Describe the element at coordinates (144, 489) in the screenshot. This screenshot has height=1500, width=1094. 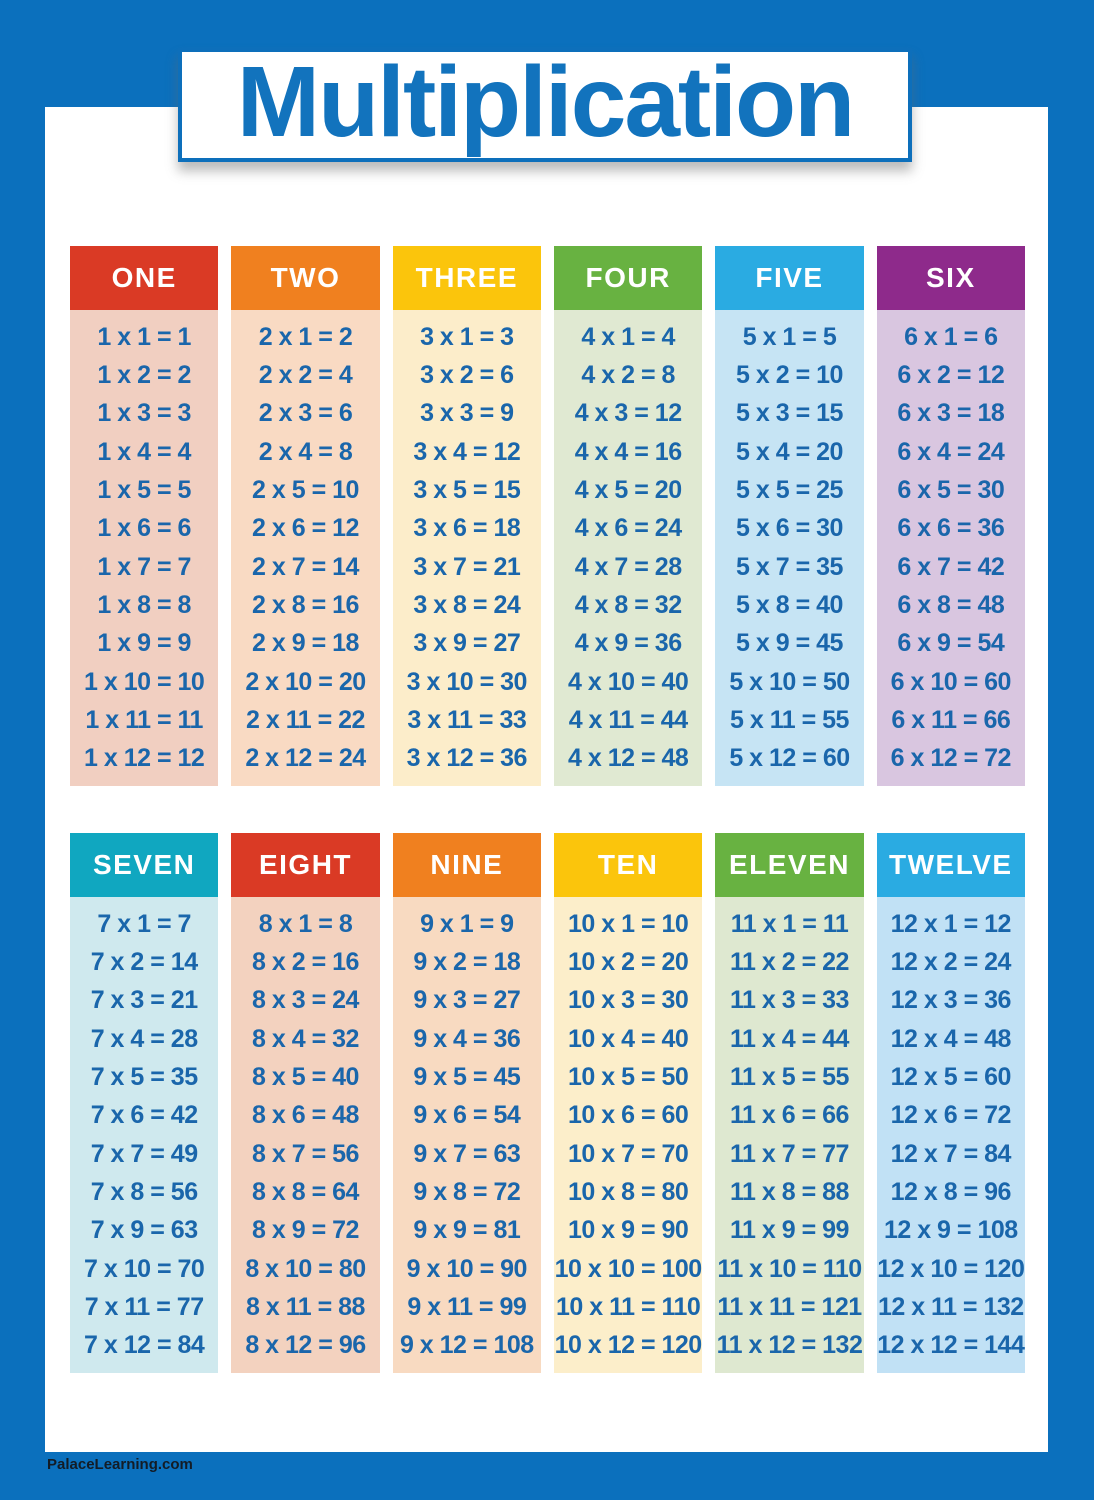
I see `fact-cell: 1 x 5 = 5` at that location.